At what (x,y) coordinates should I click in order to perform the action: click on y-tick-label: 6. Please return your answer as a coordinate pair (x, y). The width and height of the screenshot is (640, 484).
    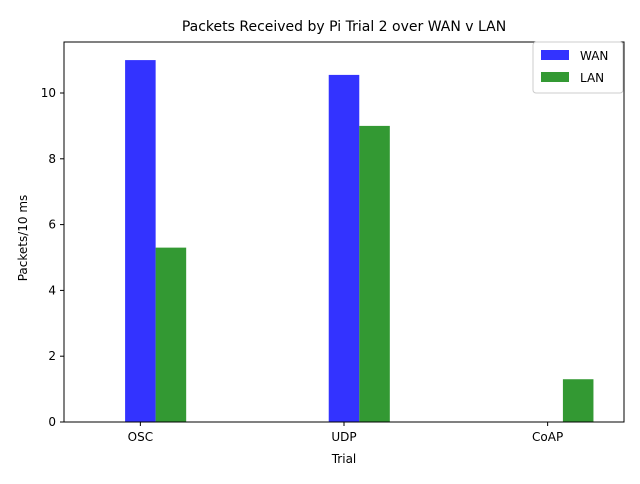
    Looking at the image, I should click on (52, 225).